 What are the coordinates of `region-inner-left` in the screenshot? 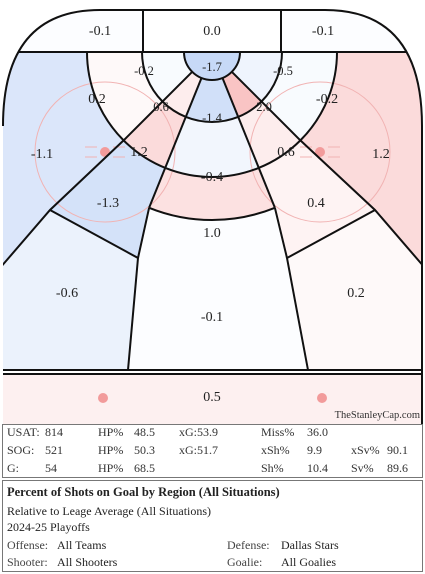 It's located at (167, 77).